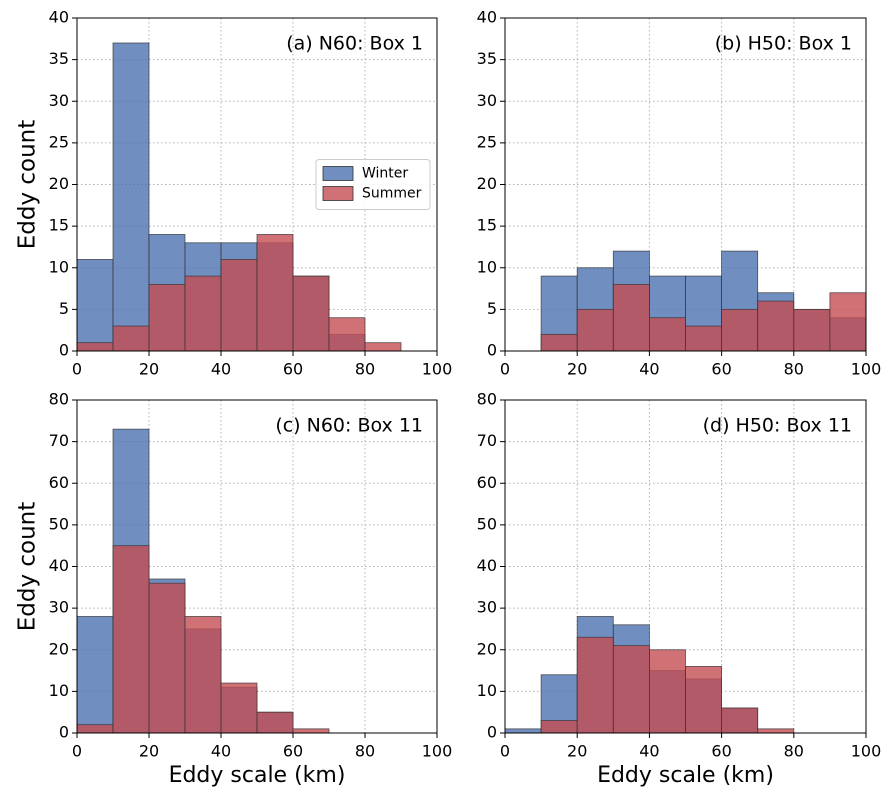 This screenshot has height=790, width=892. Describe the element at coordinates (392, 194) in the screenshot. I see `legend-label: Summer` at that location.